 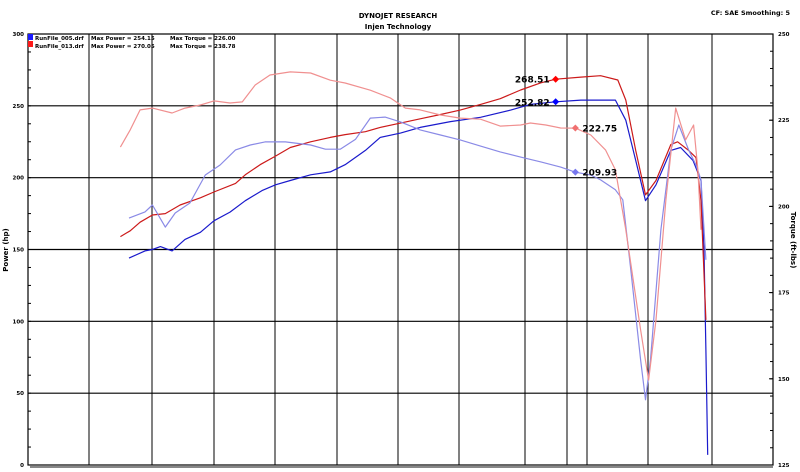 What do you see at coordinates (784, 380) in the screenshot?
I see `y2-tick-label: 150` at bounding box center [784, 380].